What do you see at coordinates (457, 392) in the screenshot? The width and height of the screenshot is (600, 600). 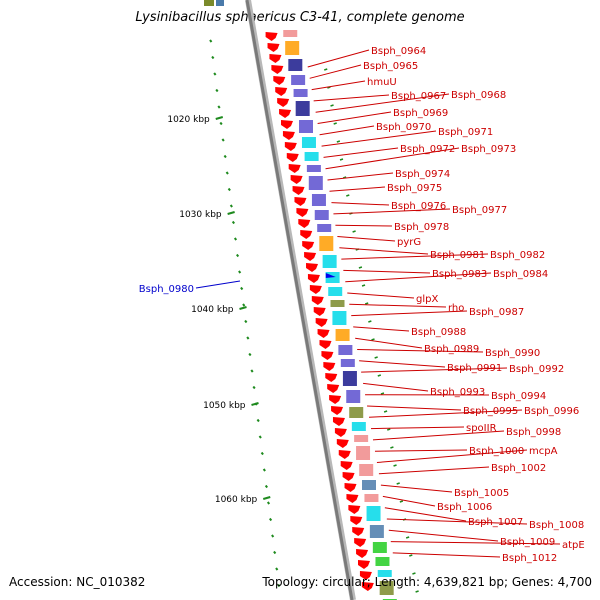 I see `gene-label: Bsph_0993` at bounding box center [457, 392].